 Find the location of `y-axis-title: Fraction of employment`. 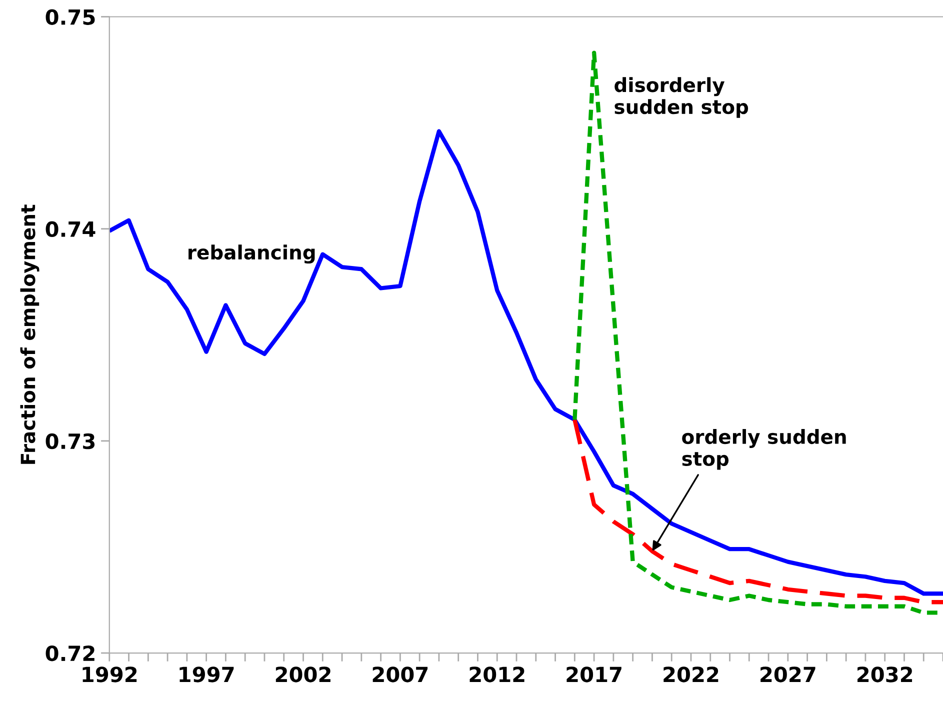

y-axis-title: Fraction of employment is located at coordinates (30, 334).